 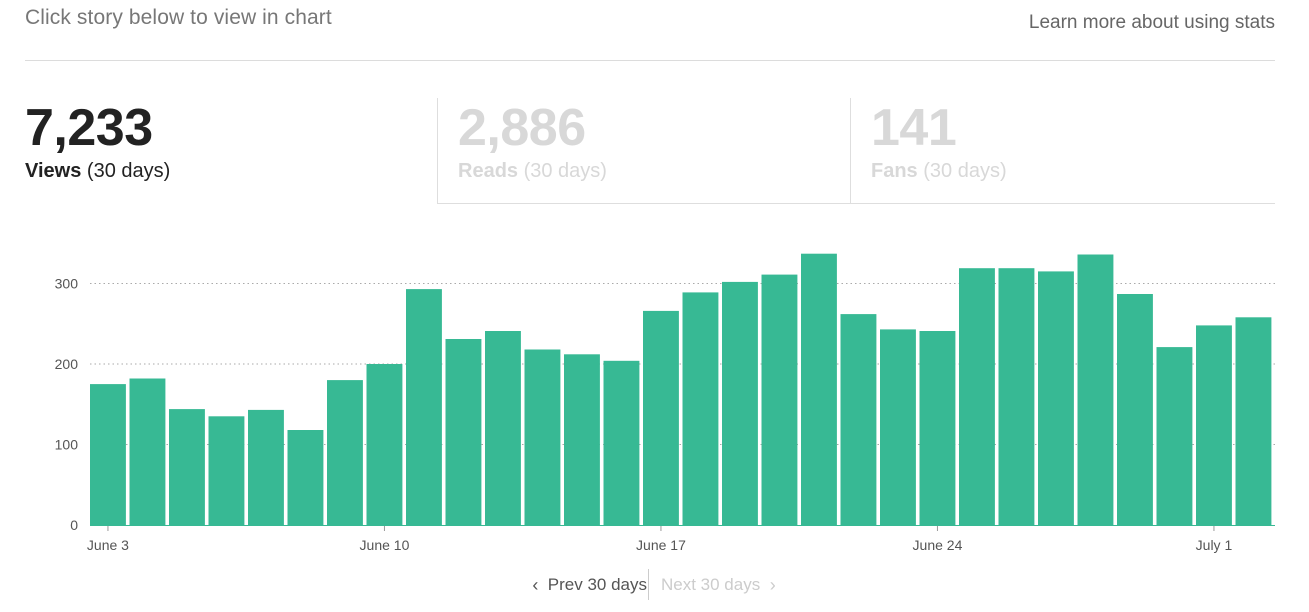 What do you see at coordinates (67, 445) in the screenshot?
I see `y-tick-label: 100` at bounding box center [67, 445].